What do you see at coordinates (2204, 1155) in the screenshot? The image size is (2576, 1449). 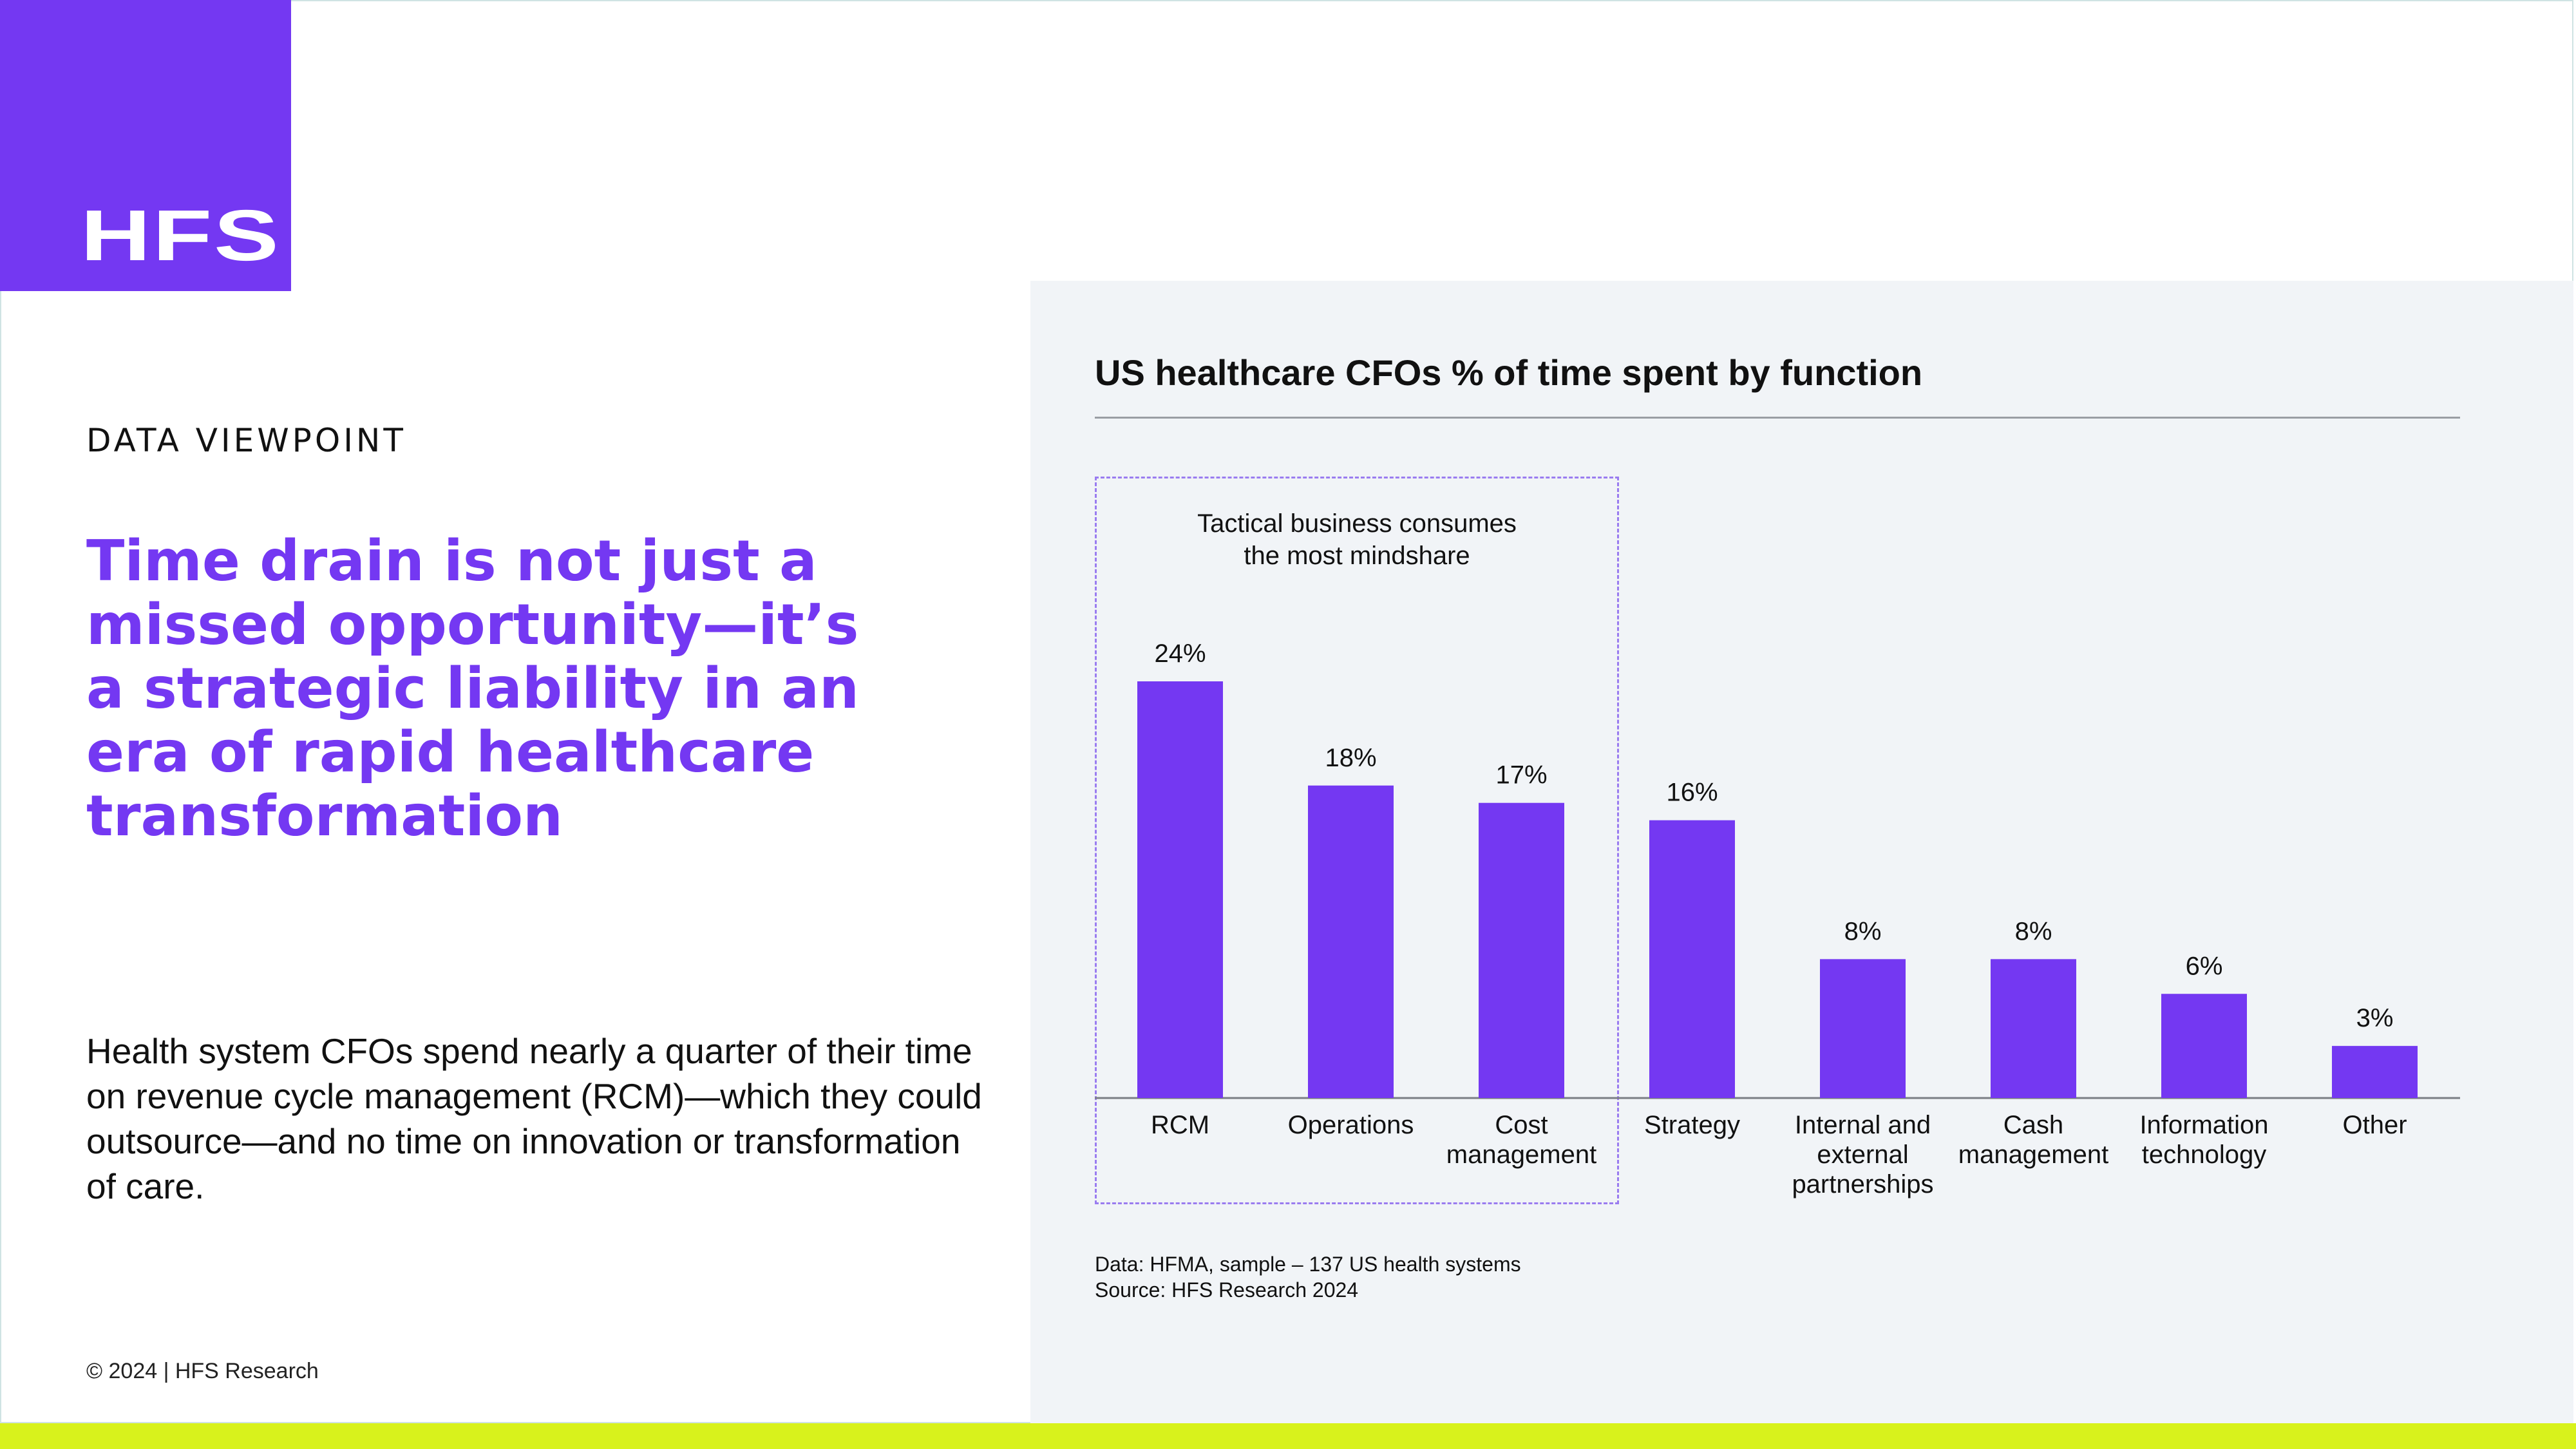 I see `x-tick-label: technology` at bounding box center [2204, 1155].